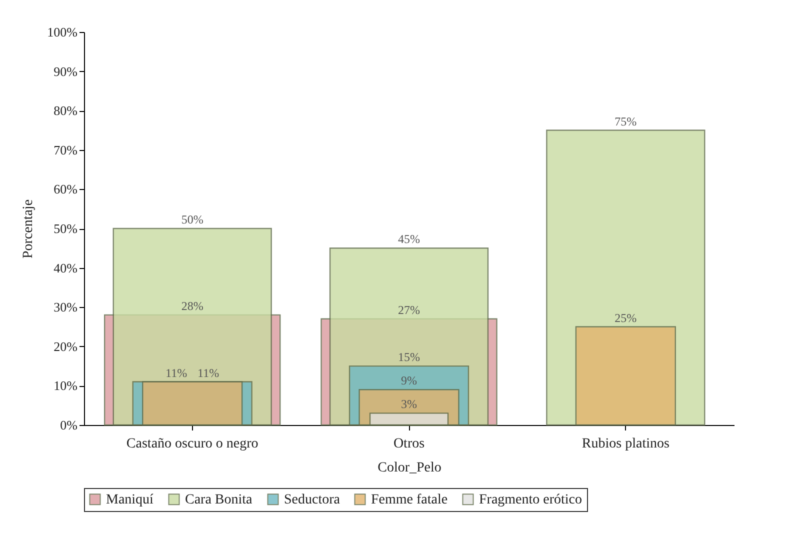 The height and width of the screenshot is (534, 790). What do you see at coordinates (192, 444) in the screenshot?
I see `x-tick-label: Castaño oscuro o negro` at bounding box center [192, 444].